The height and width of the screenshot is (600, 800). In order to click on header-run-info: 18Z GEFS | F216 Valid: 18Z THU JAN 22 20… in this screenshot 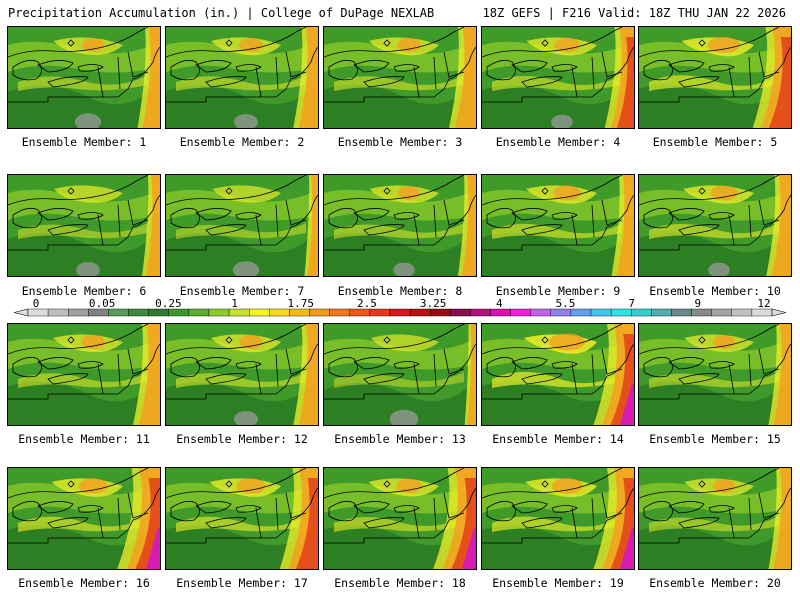, I will do `click(634, 13)`.